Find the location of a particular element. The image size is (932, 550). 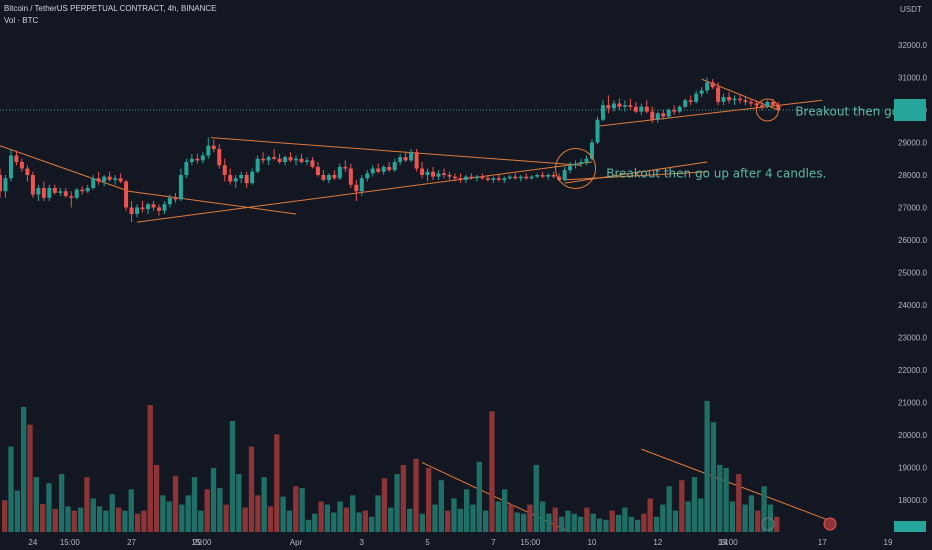

volume-tag is located at coordinates (910, 526).